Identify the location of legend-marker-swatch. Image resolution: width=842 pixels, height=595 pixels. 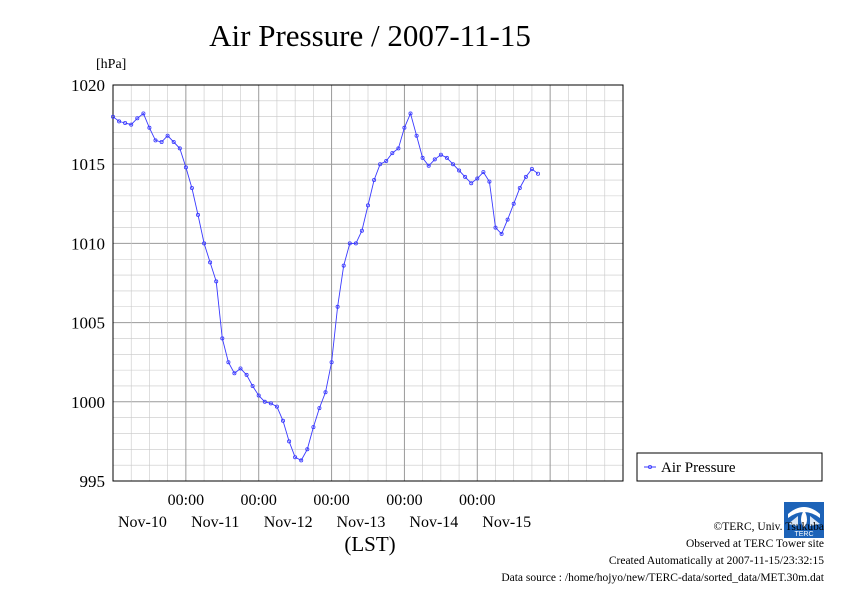
(650, 466).